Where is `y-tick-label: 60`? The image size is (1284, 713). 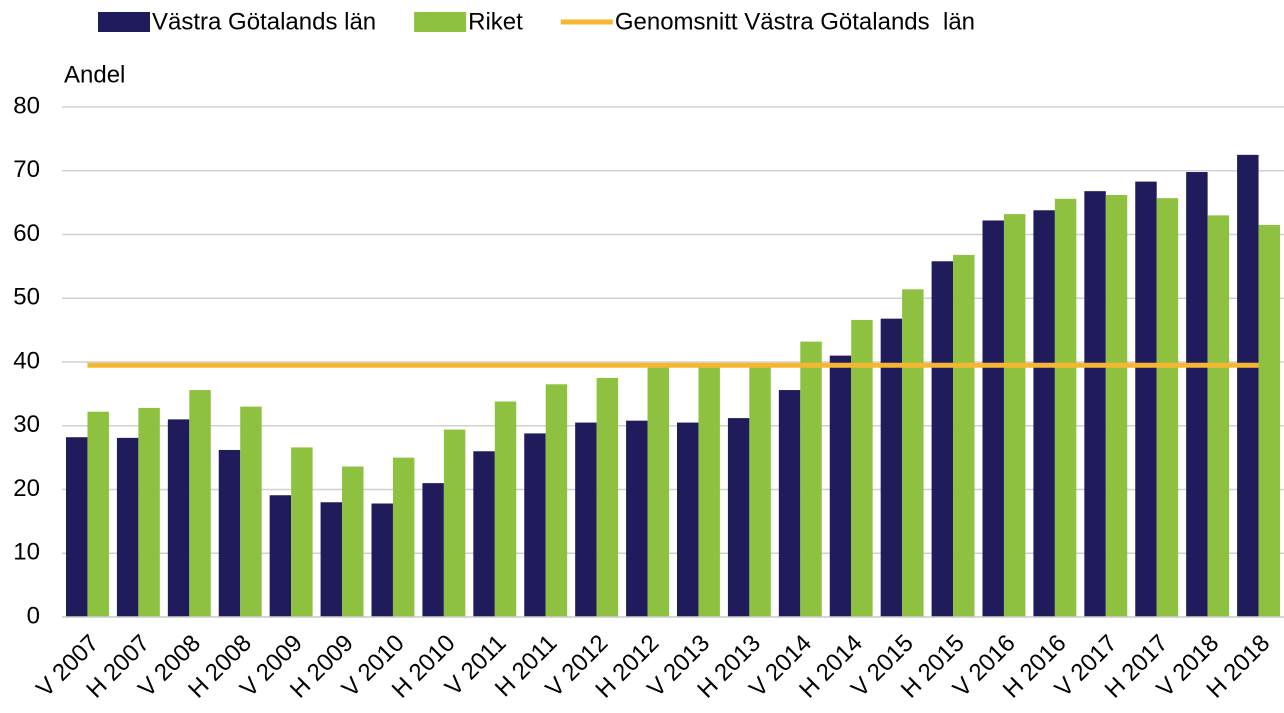 y-tick-label: 60 is located at coordinates (26, 233).